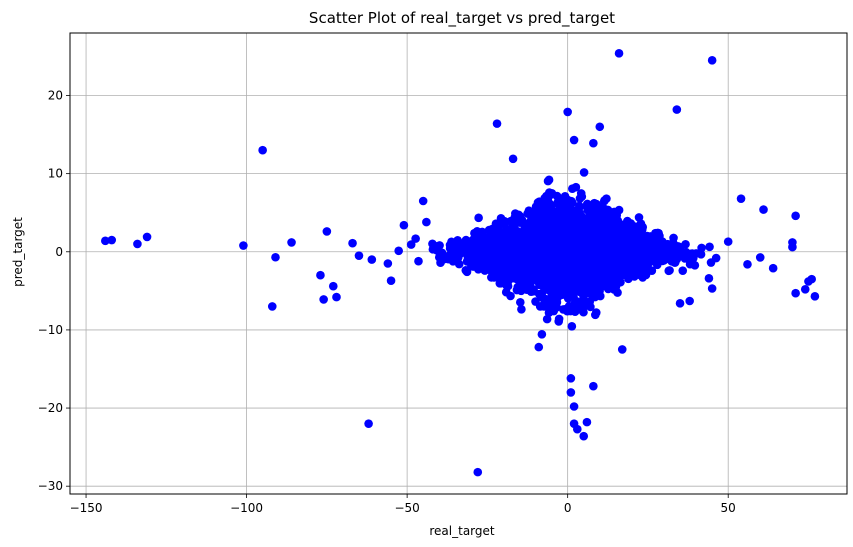  What do you see at coordinates (55, 96) in the screenshot?
I see `y-tick-label: 20` at bounding box center [55, 96].